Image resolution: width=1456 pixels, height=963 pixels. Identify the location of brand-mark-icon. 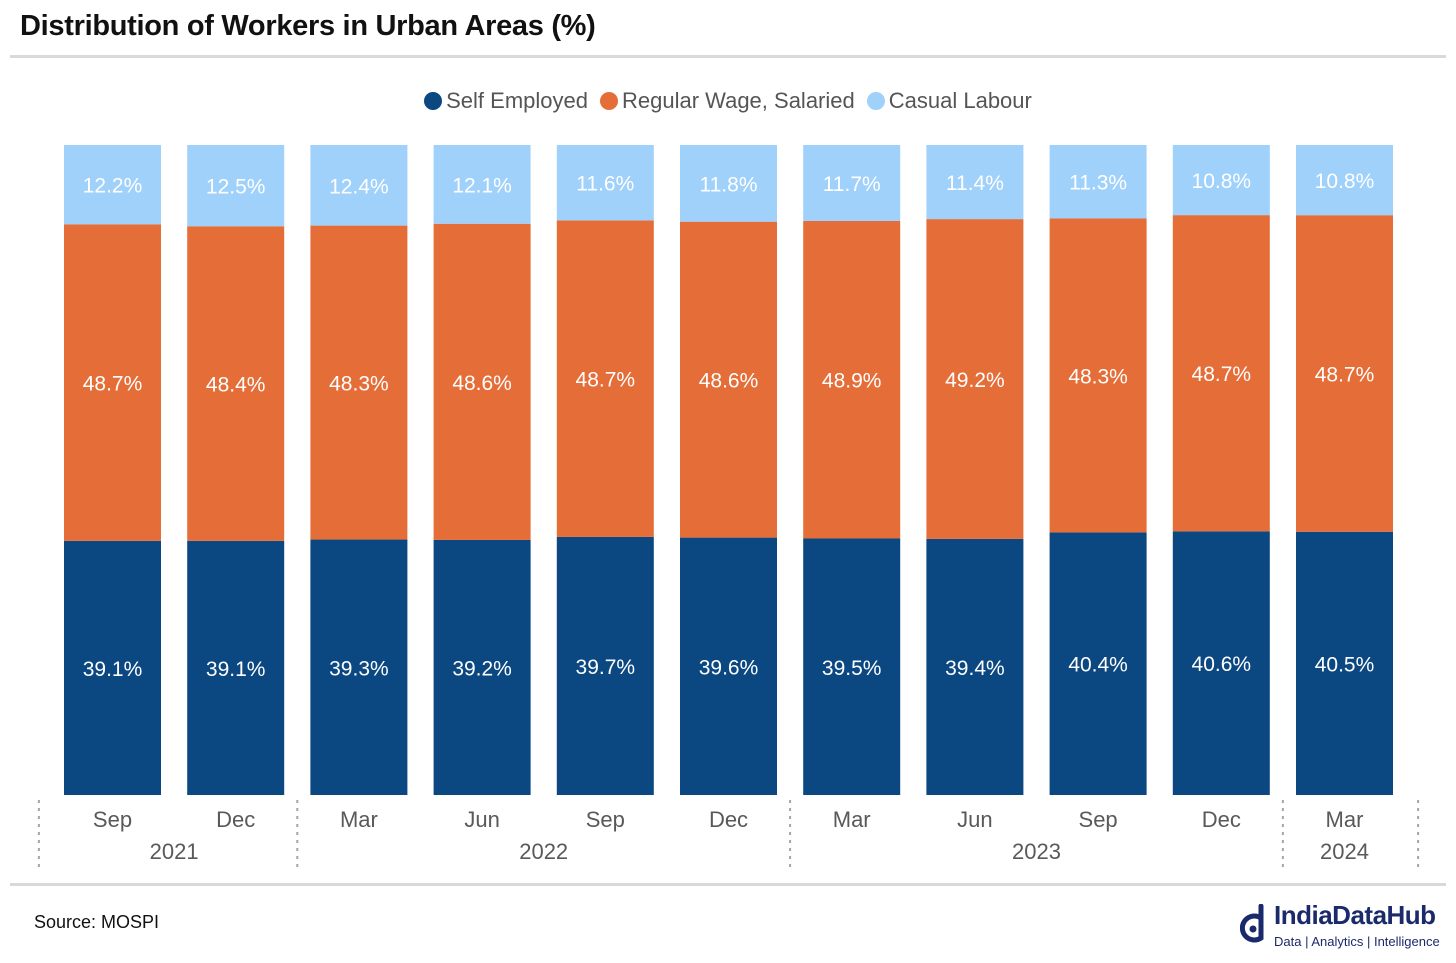
(1252, 923).